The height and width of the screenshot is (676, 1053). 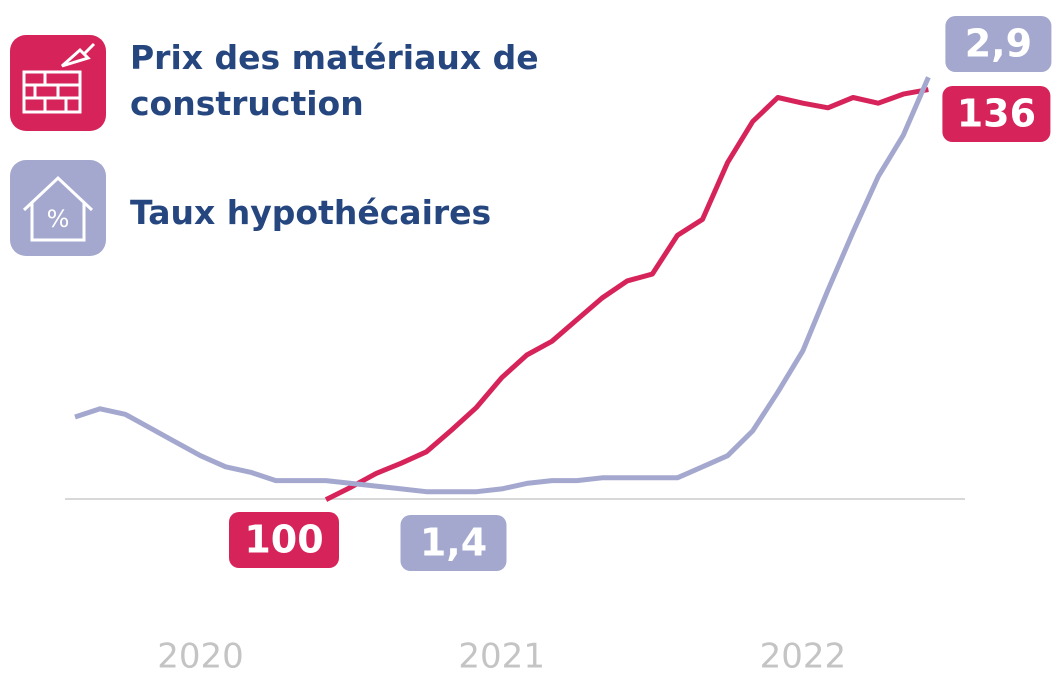 I want to click on value-label: 100, so click(x=284, y=540).